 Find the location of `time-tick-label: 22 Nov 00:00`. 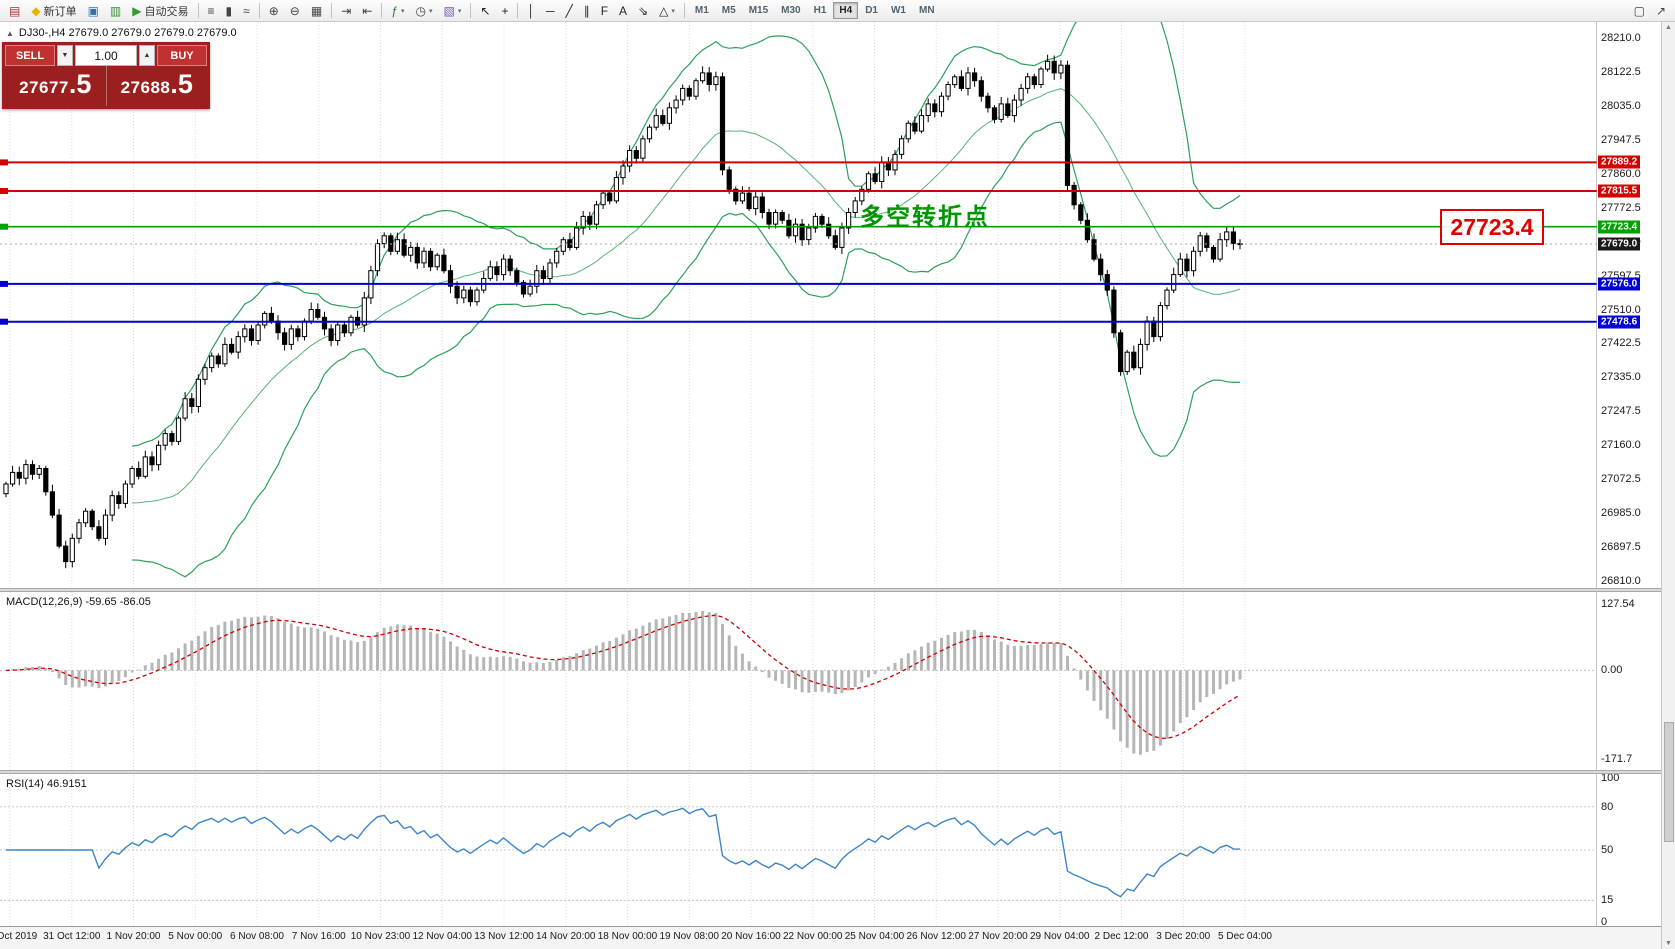

time-tick-label: 22 Nov 00:00 is located at coordinates (813, 936).